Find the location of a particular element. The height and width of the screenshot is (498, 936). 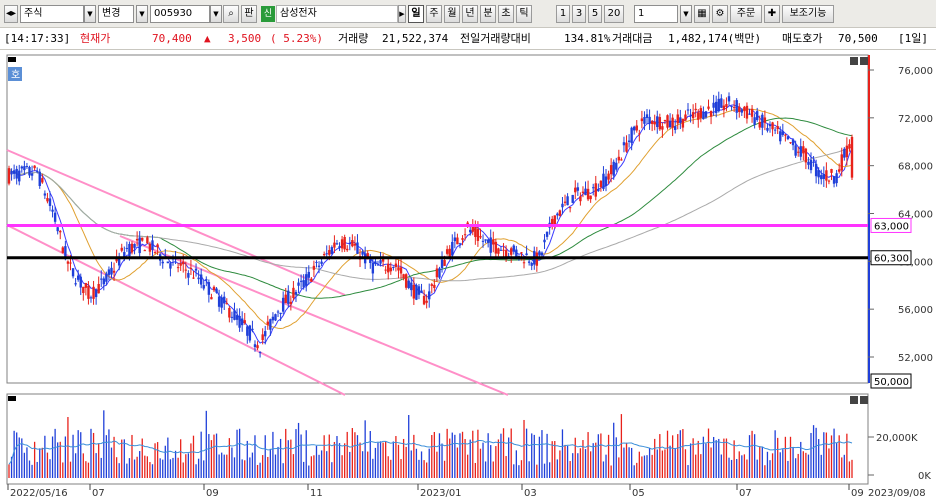

stock-code-input: 005930 is located at coordinates (180, 14).